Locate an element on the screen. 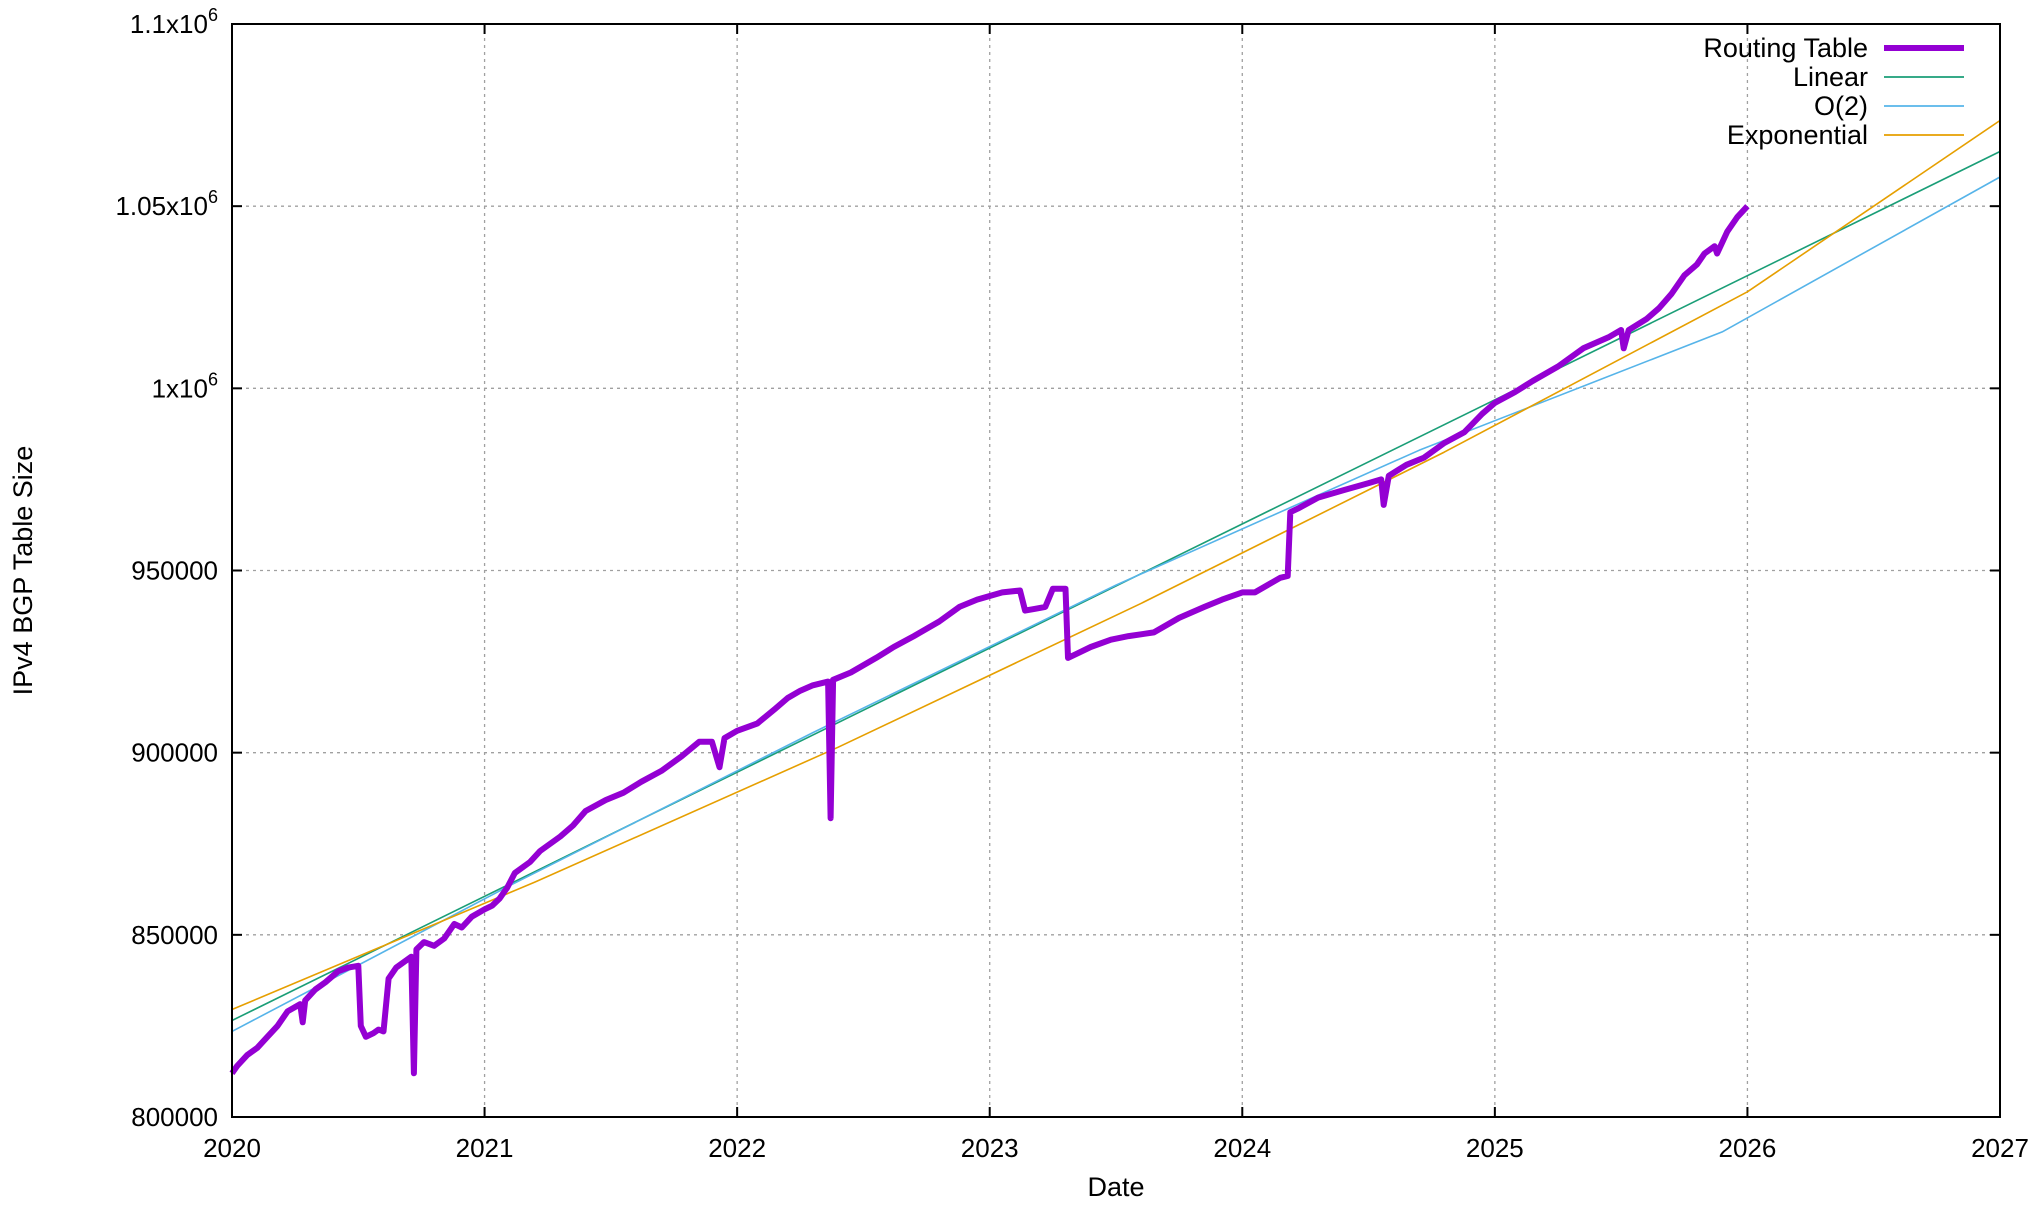  x-tick-label: 2026 is located at coordinates (1748, 1148).